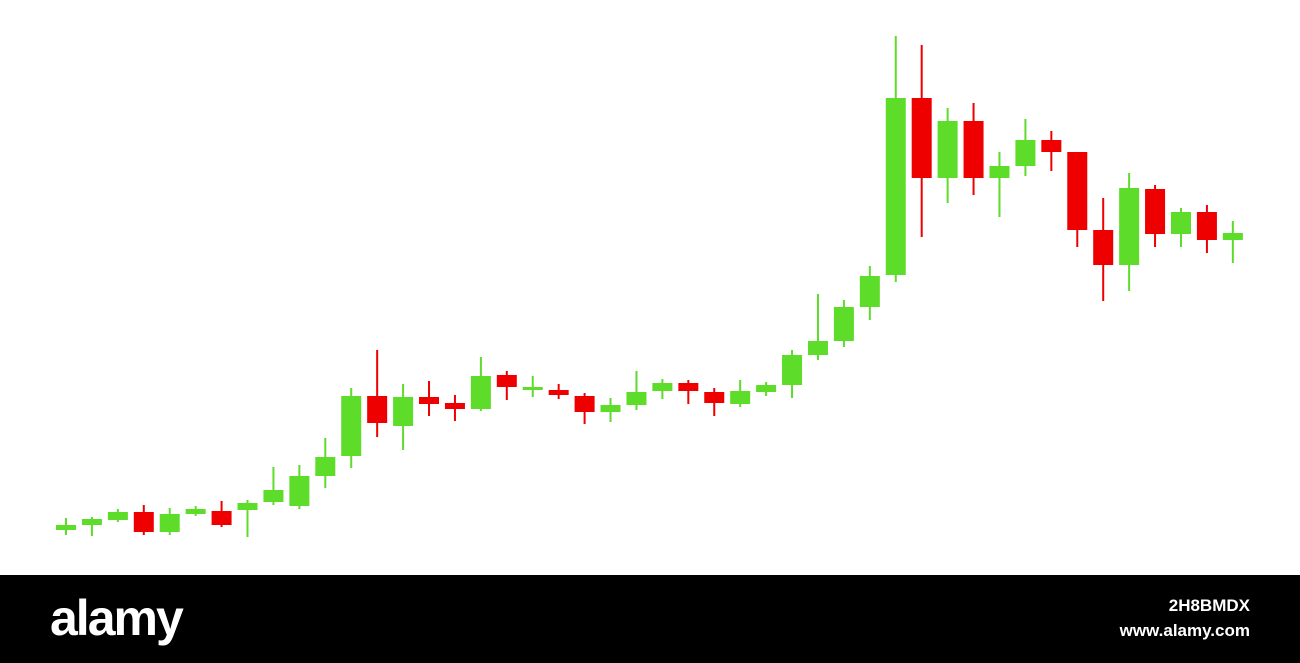  I want to click on watermark-id: 2H8BMDX, so click(1210, 605).